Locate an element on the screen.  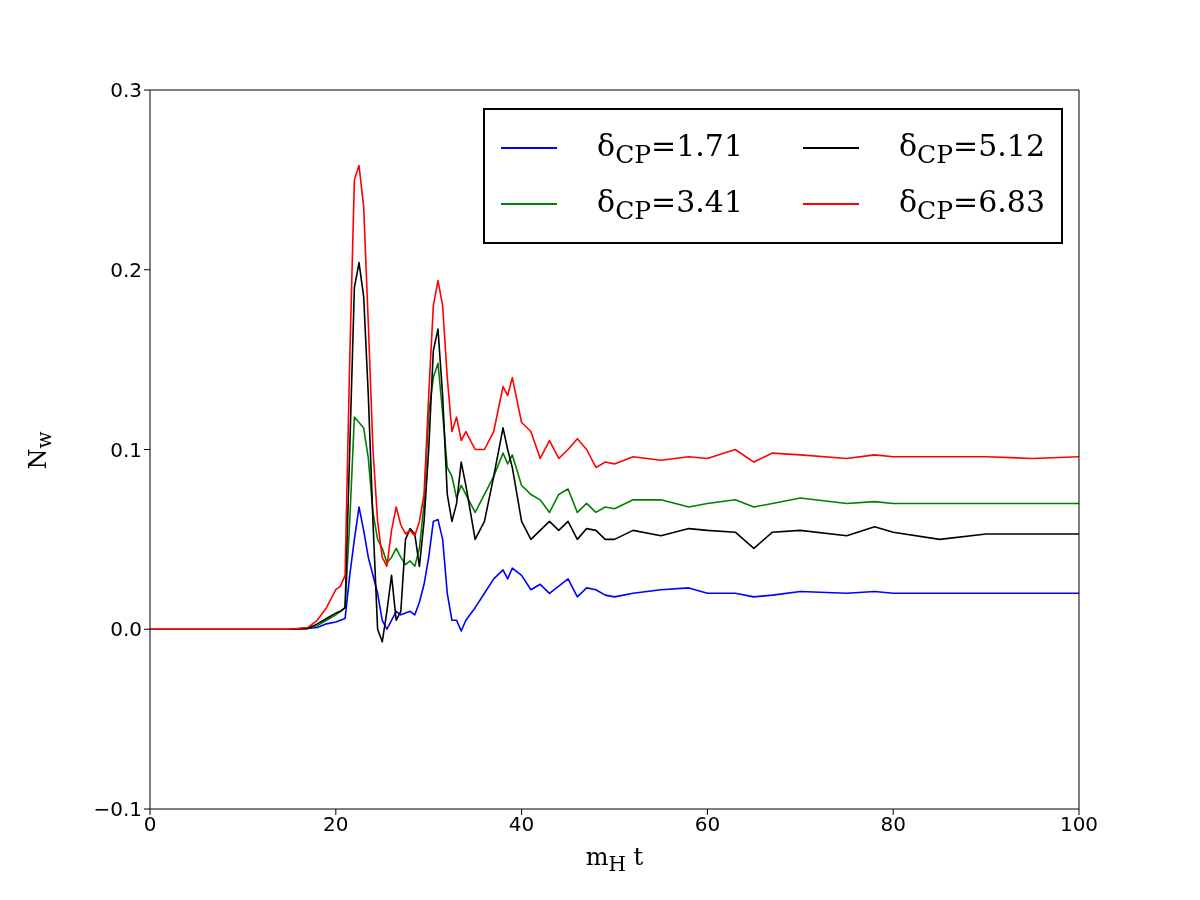
y-tick-label: 0.0 is located at coordinates (126, 629).